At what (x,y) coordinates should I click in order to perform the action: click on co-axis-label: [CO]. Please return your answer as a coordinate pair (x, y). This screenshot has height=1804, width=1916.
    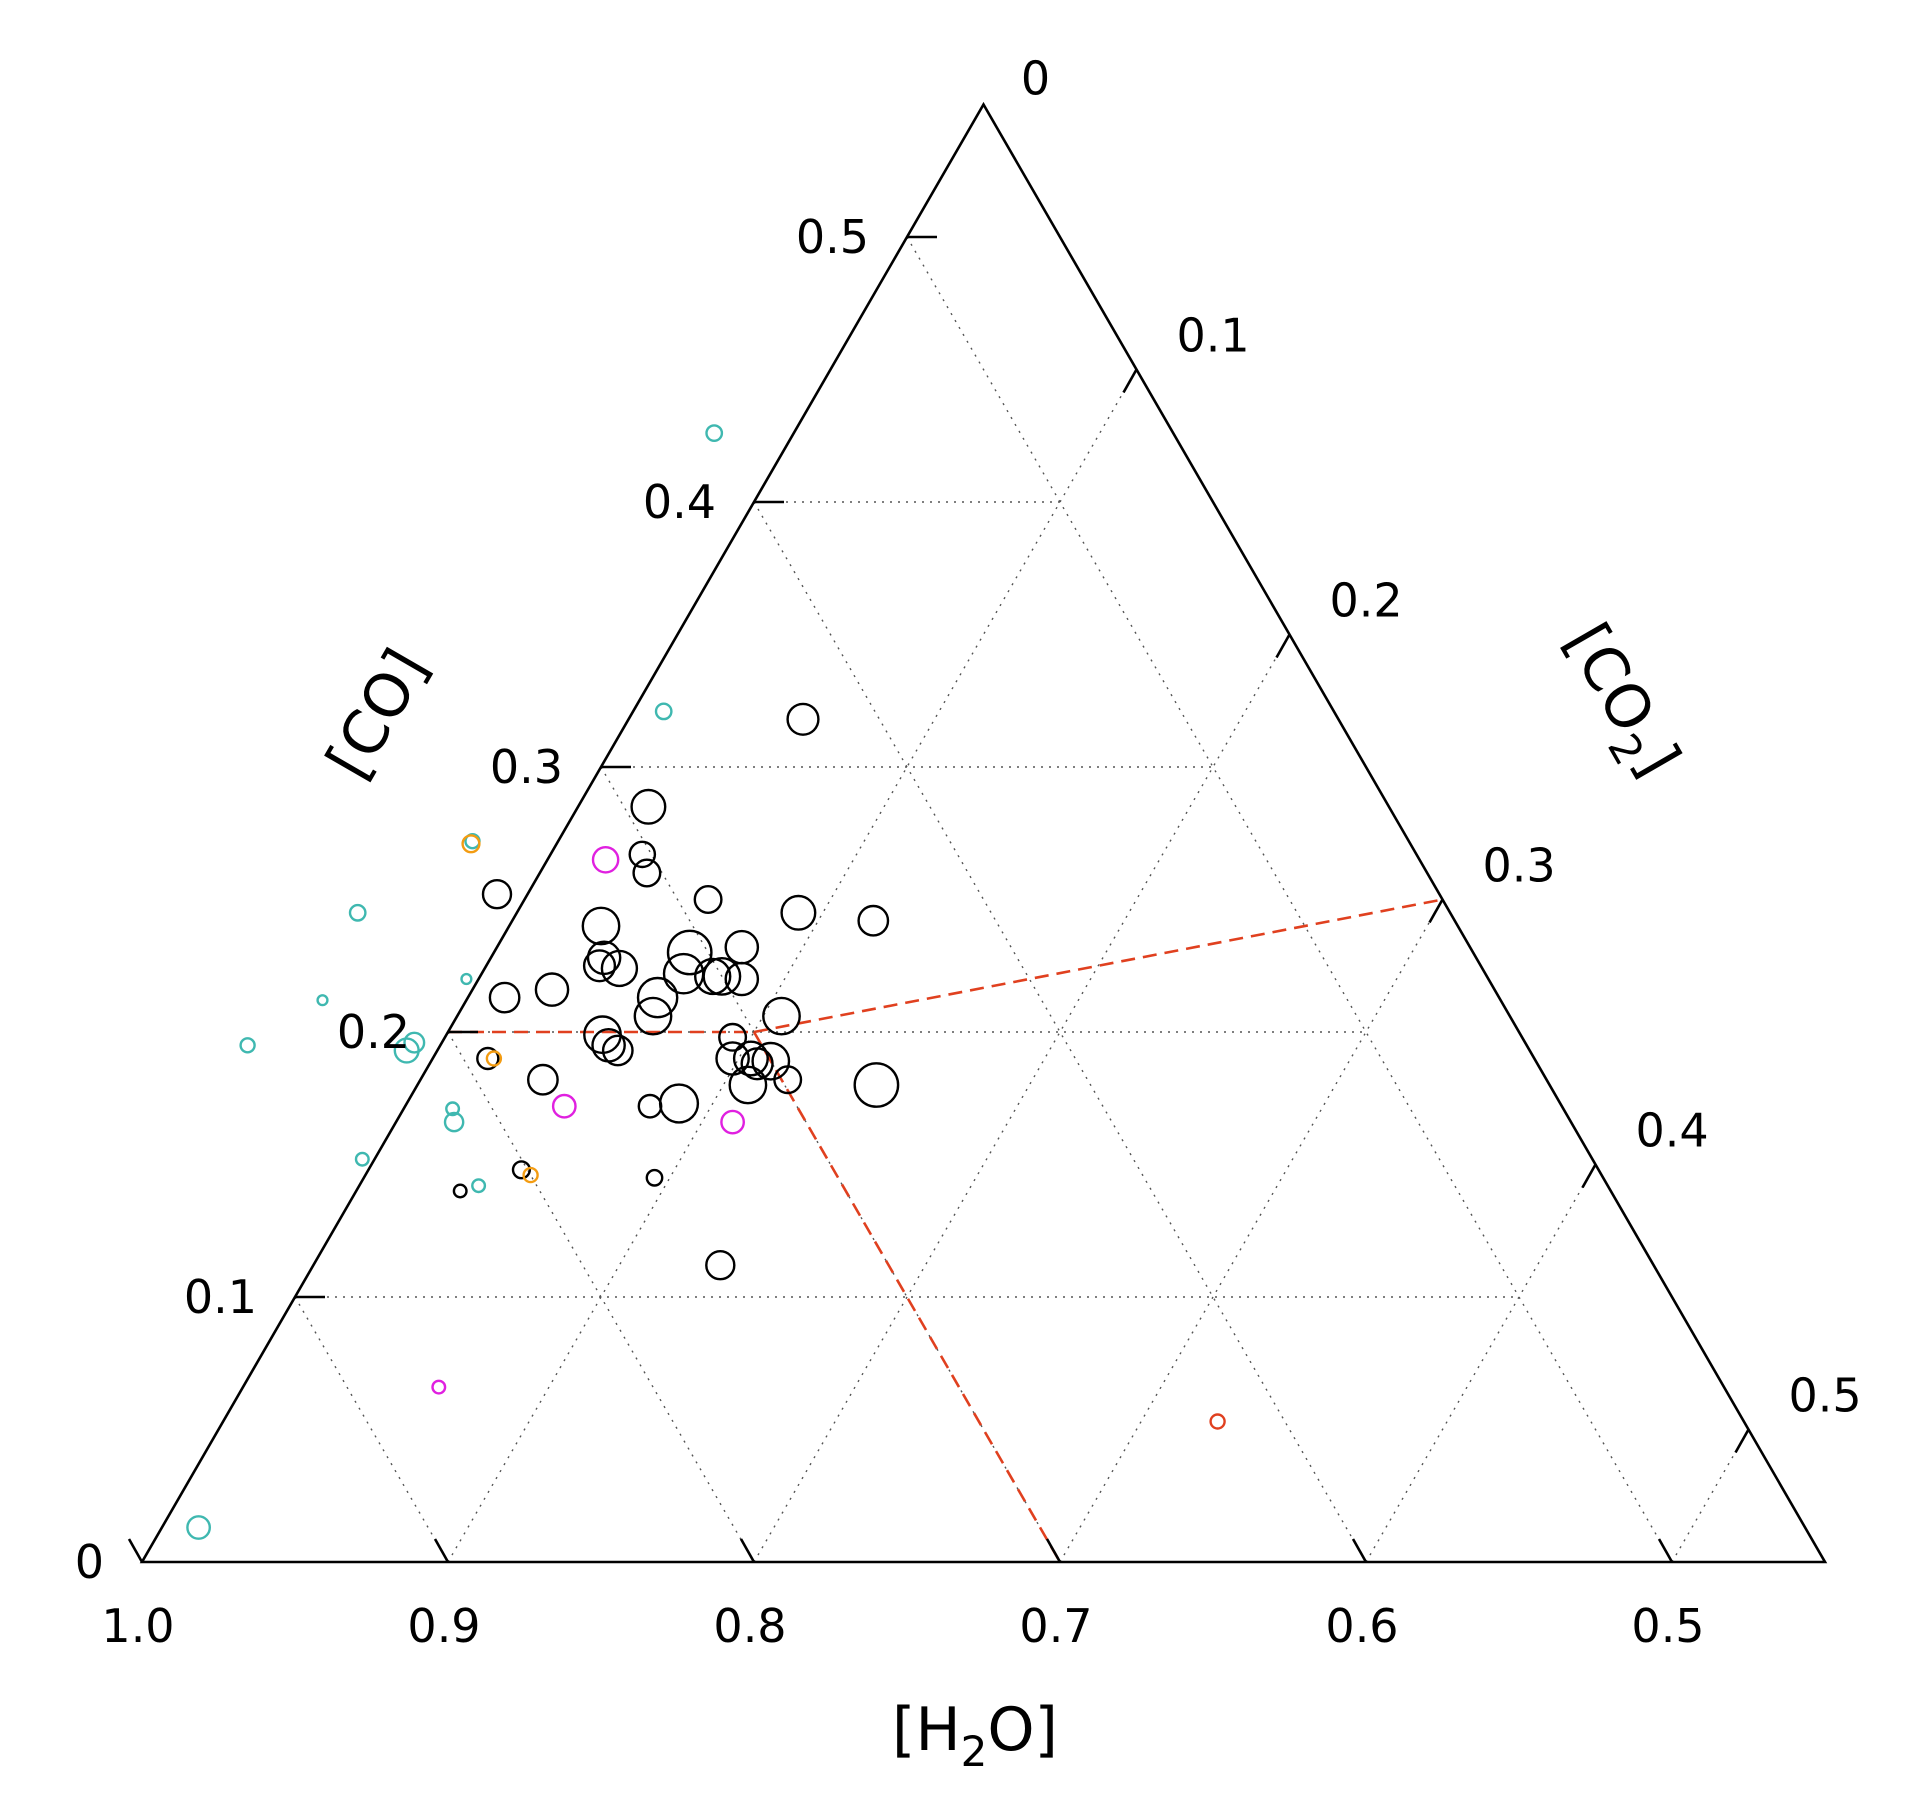
    Looking at the image, I should click on (377, 714).